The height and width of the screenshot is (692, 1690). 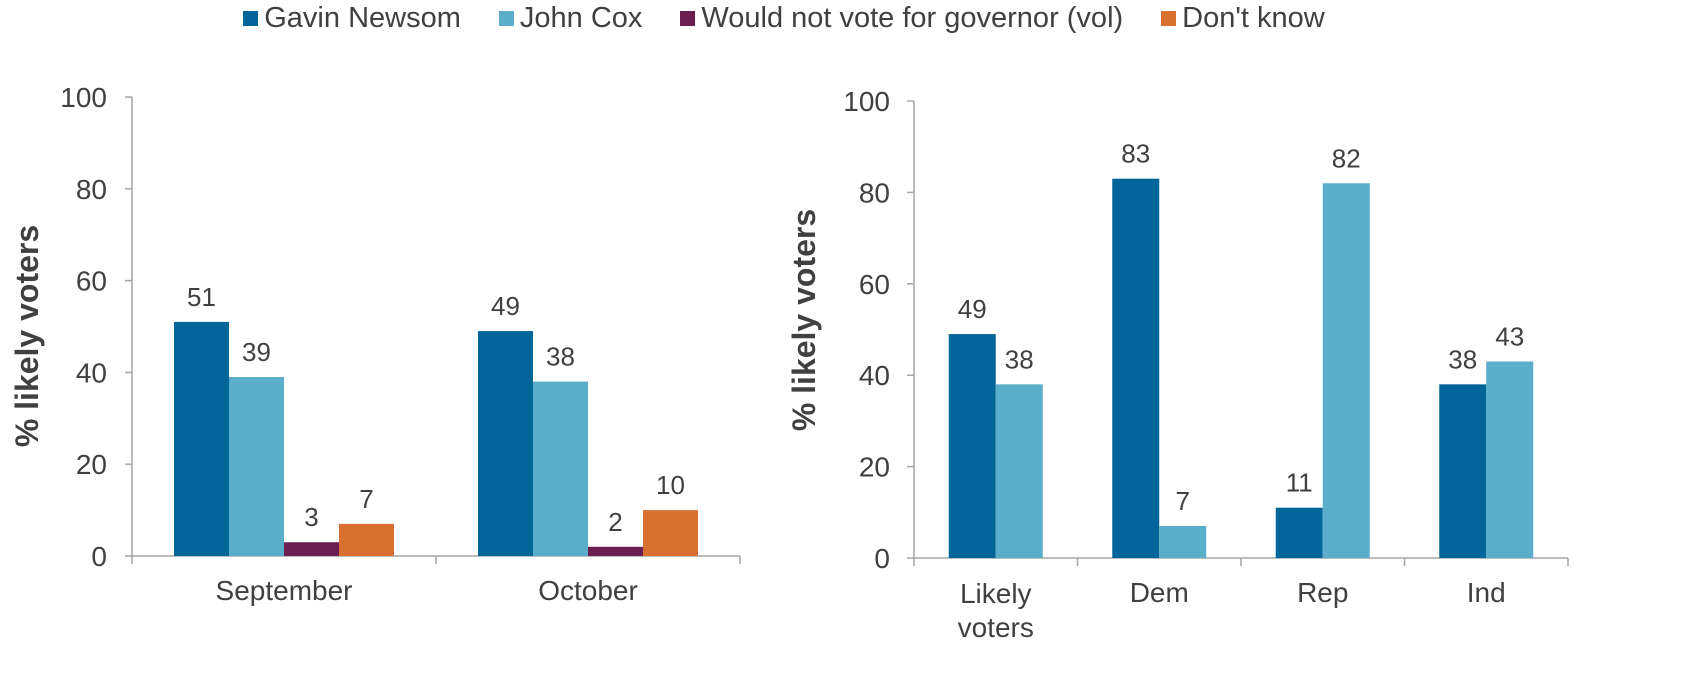 I want to click on legend-label: Don't know, so click(x=1253, y=17).